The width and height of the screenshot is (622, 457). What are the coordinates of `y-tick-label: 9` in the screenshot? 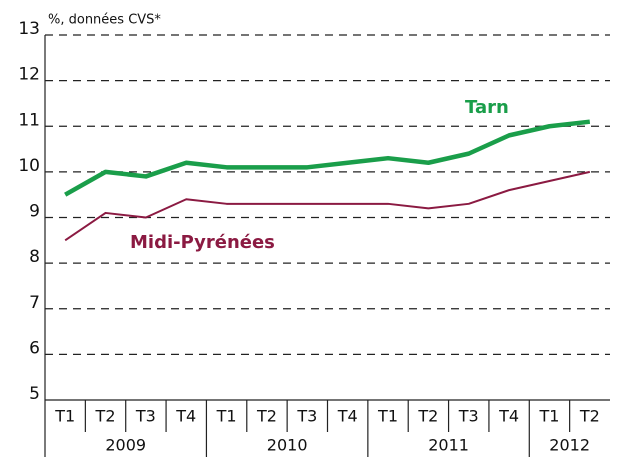 It's located at (34, 212).